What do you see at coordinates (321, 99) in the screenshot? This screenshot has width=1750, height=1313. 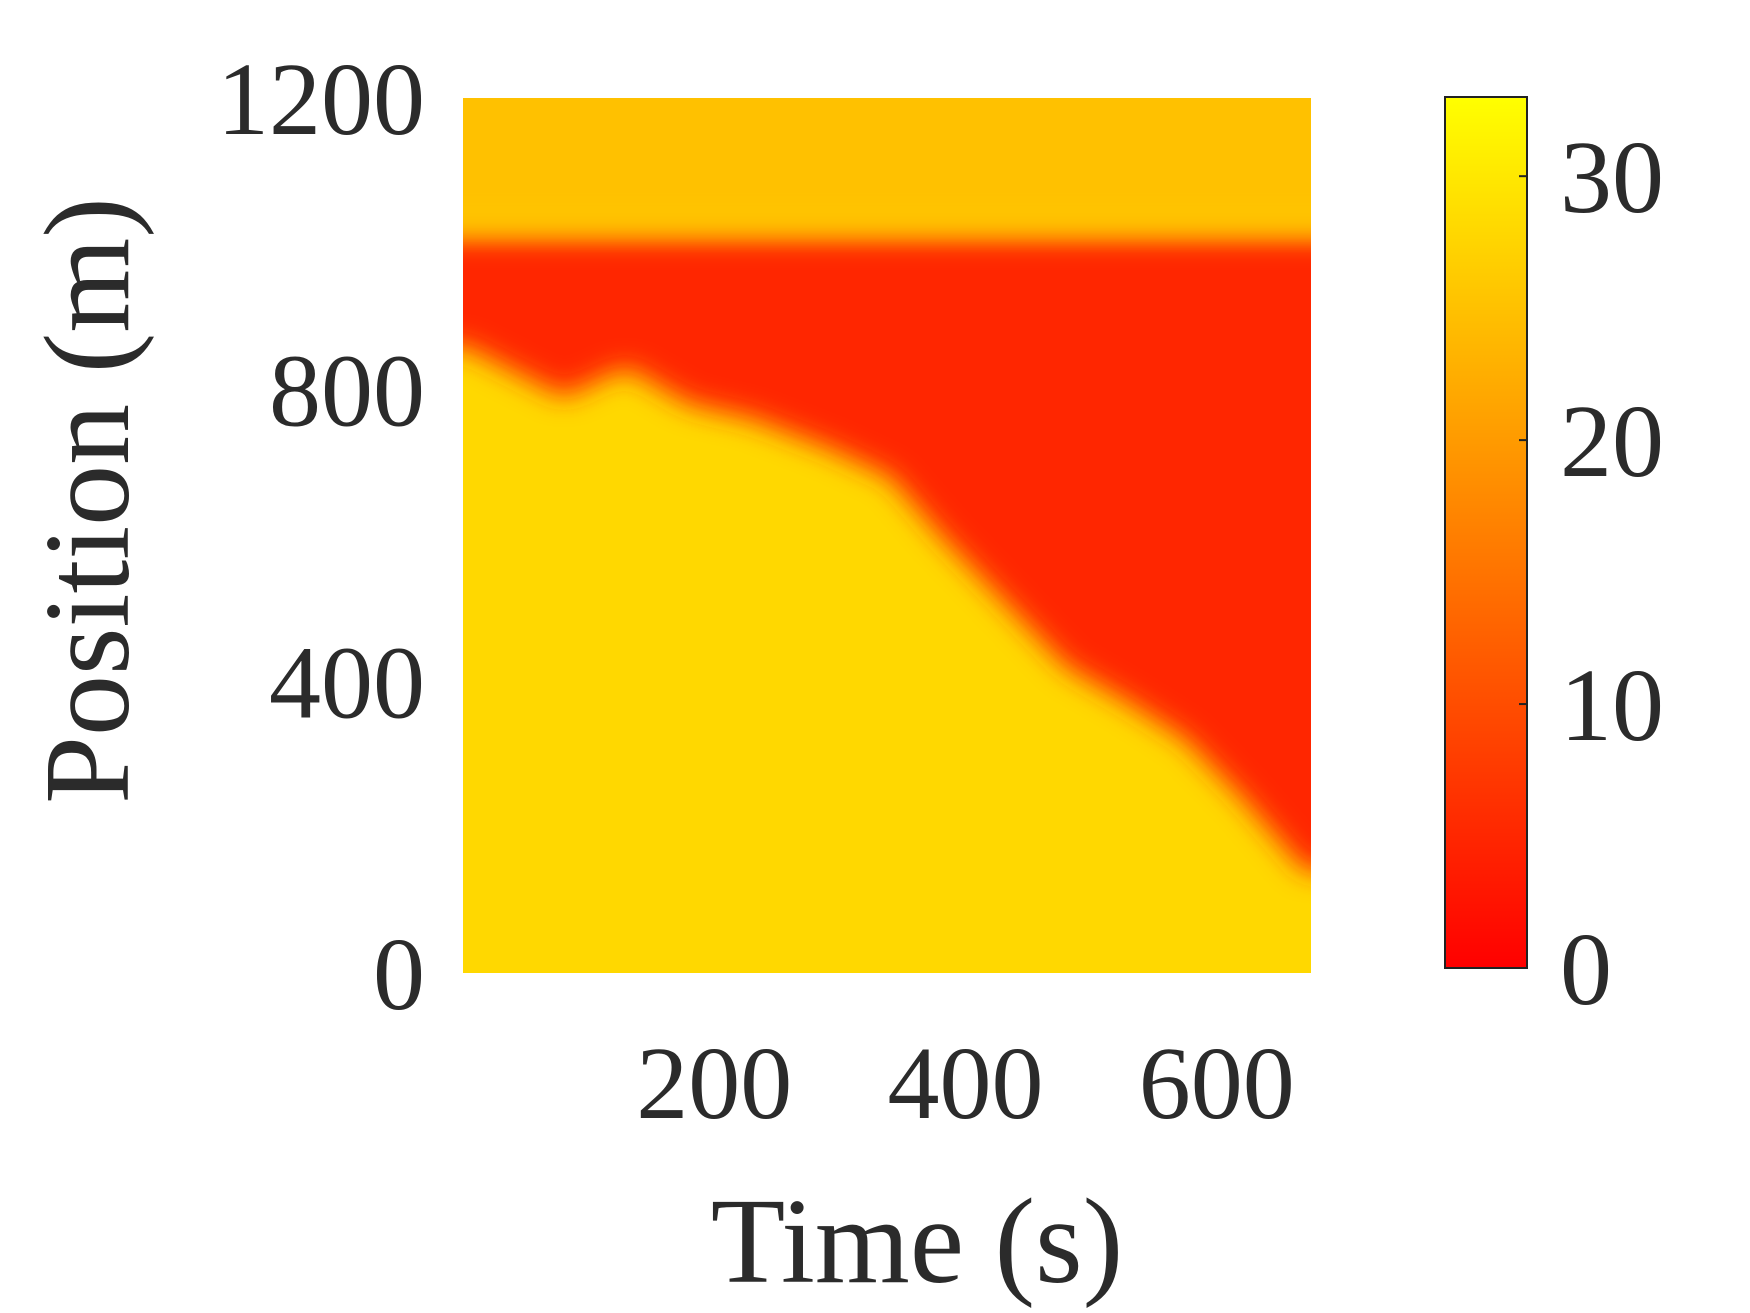 I see `y-tick-label: 1200` at bounding box center [321, 99].